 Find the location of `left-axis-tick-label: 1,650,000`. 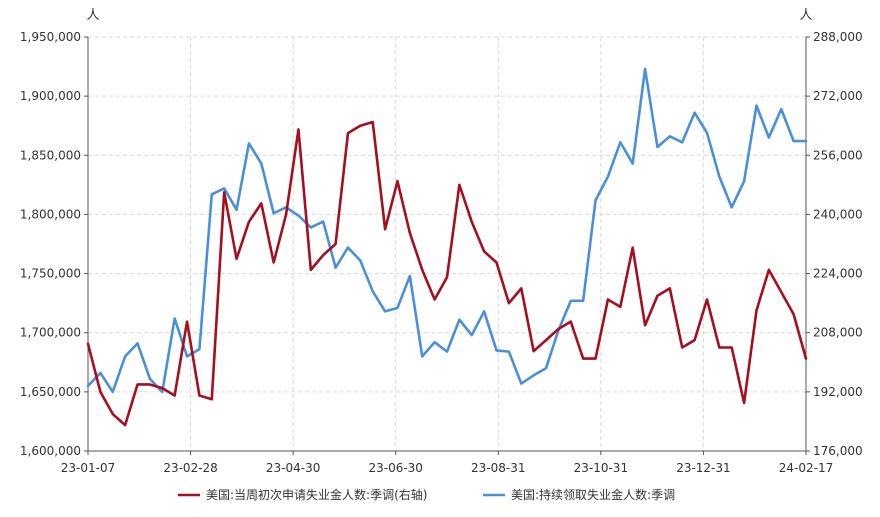

left-axis-tick-label: 1,650,000 is located at coordinates (50, 392).